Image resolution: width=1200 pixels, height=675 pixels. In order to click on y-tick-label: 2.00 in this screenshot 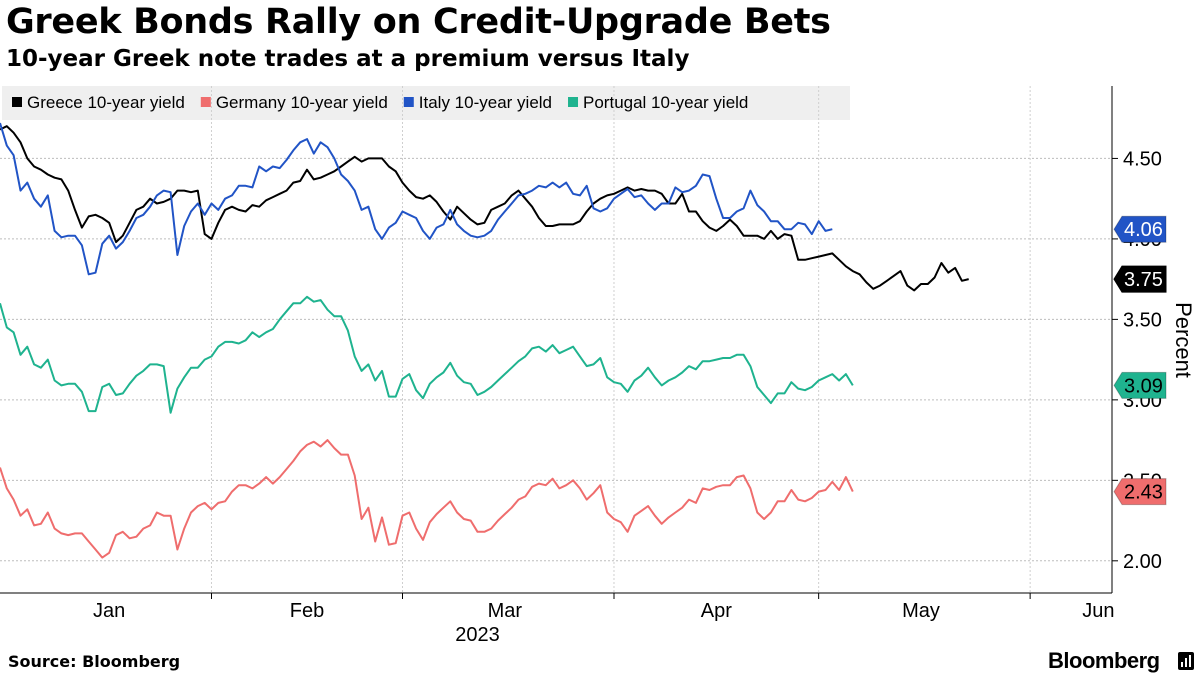, I will do `click(1142, 562)`.